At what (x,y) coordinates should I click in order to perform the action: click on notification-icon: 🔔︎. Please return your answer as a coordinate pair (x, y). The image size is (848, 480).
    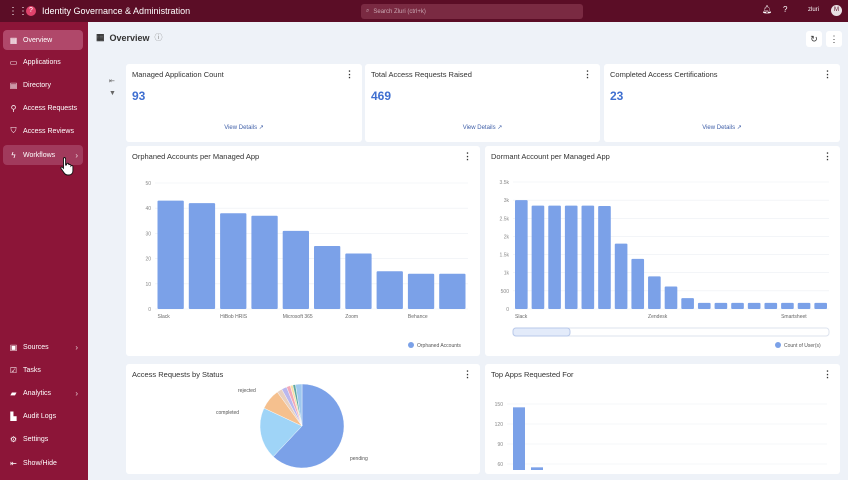
    Looking at the image, I should click on (767, 9).